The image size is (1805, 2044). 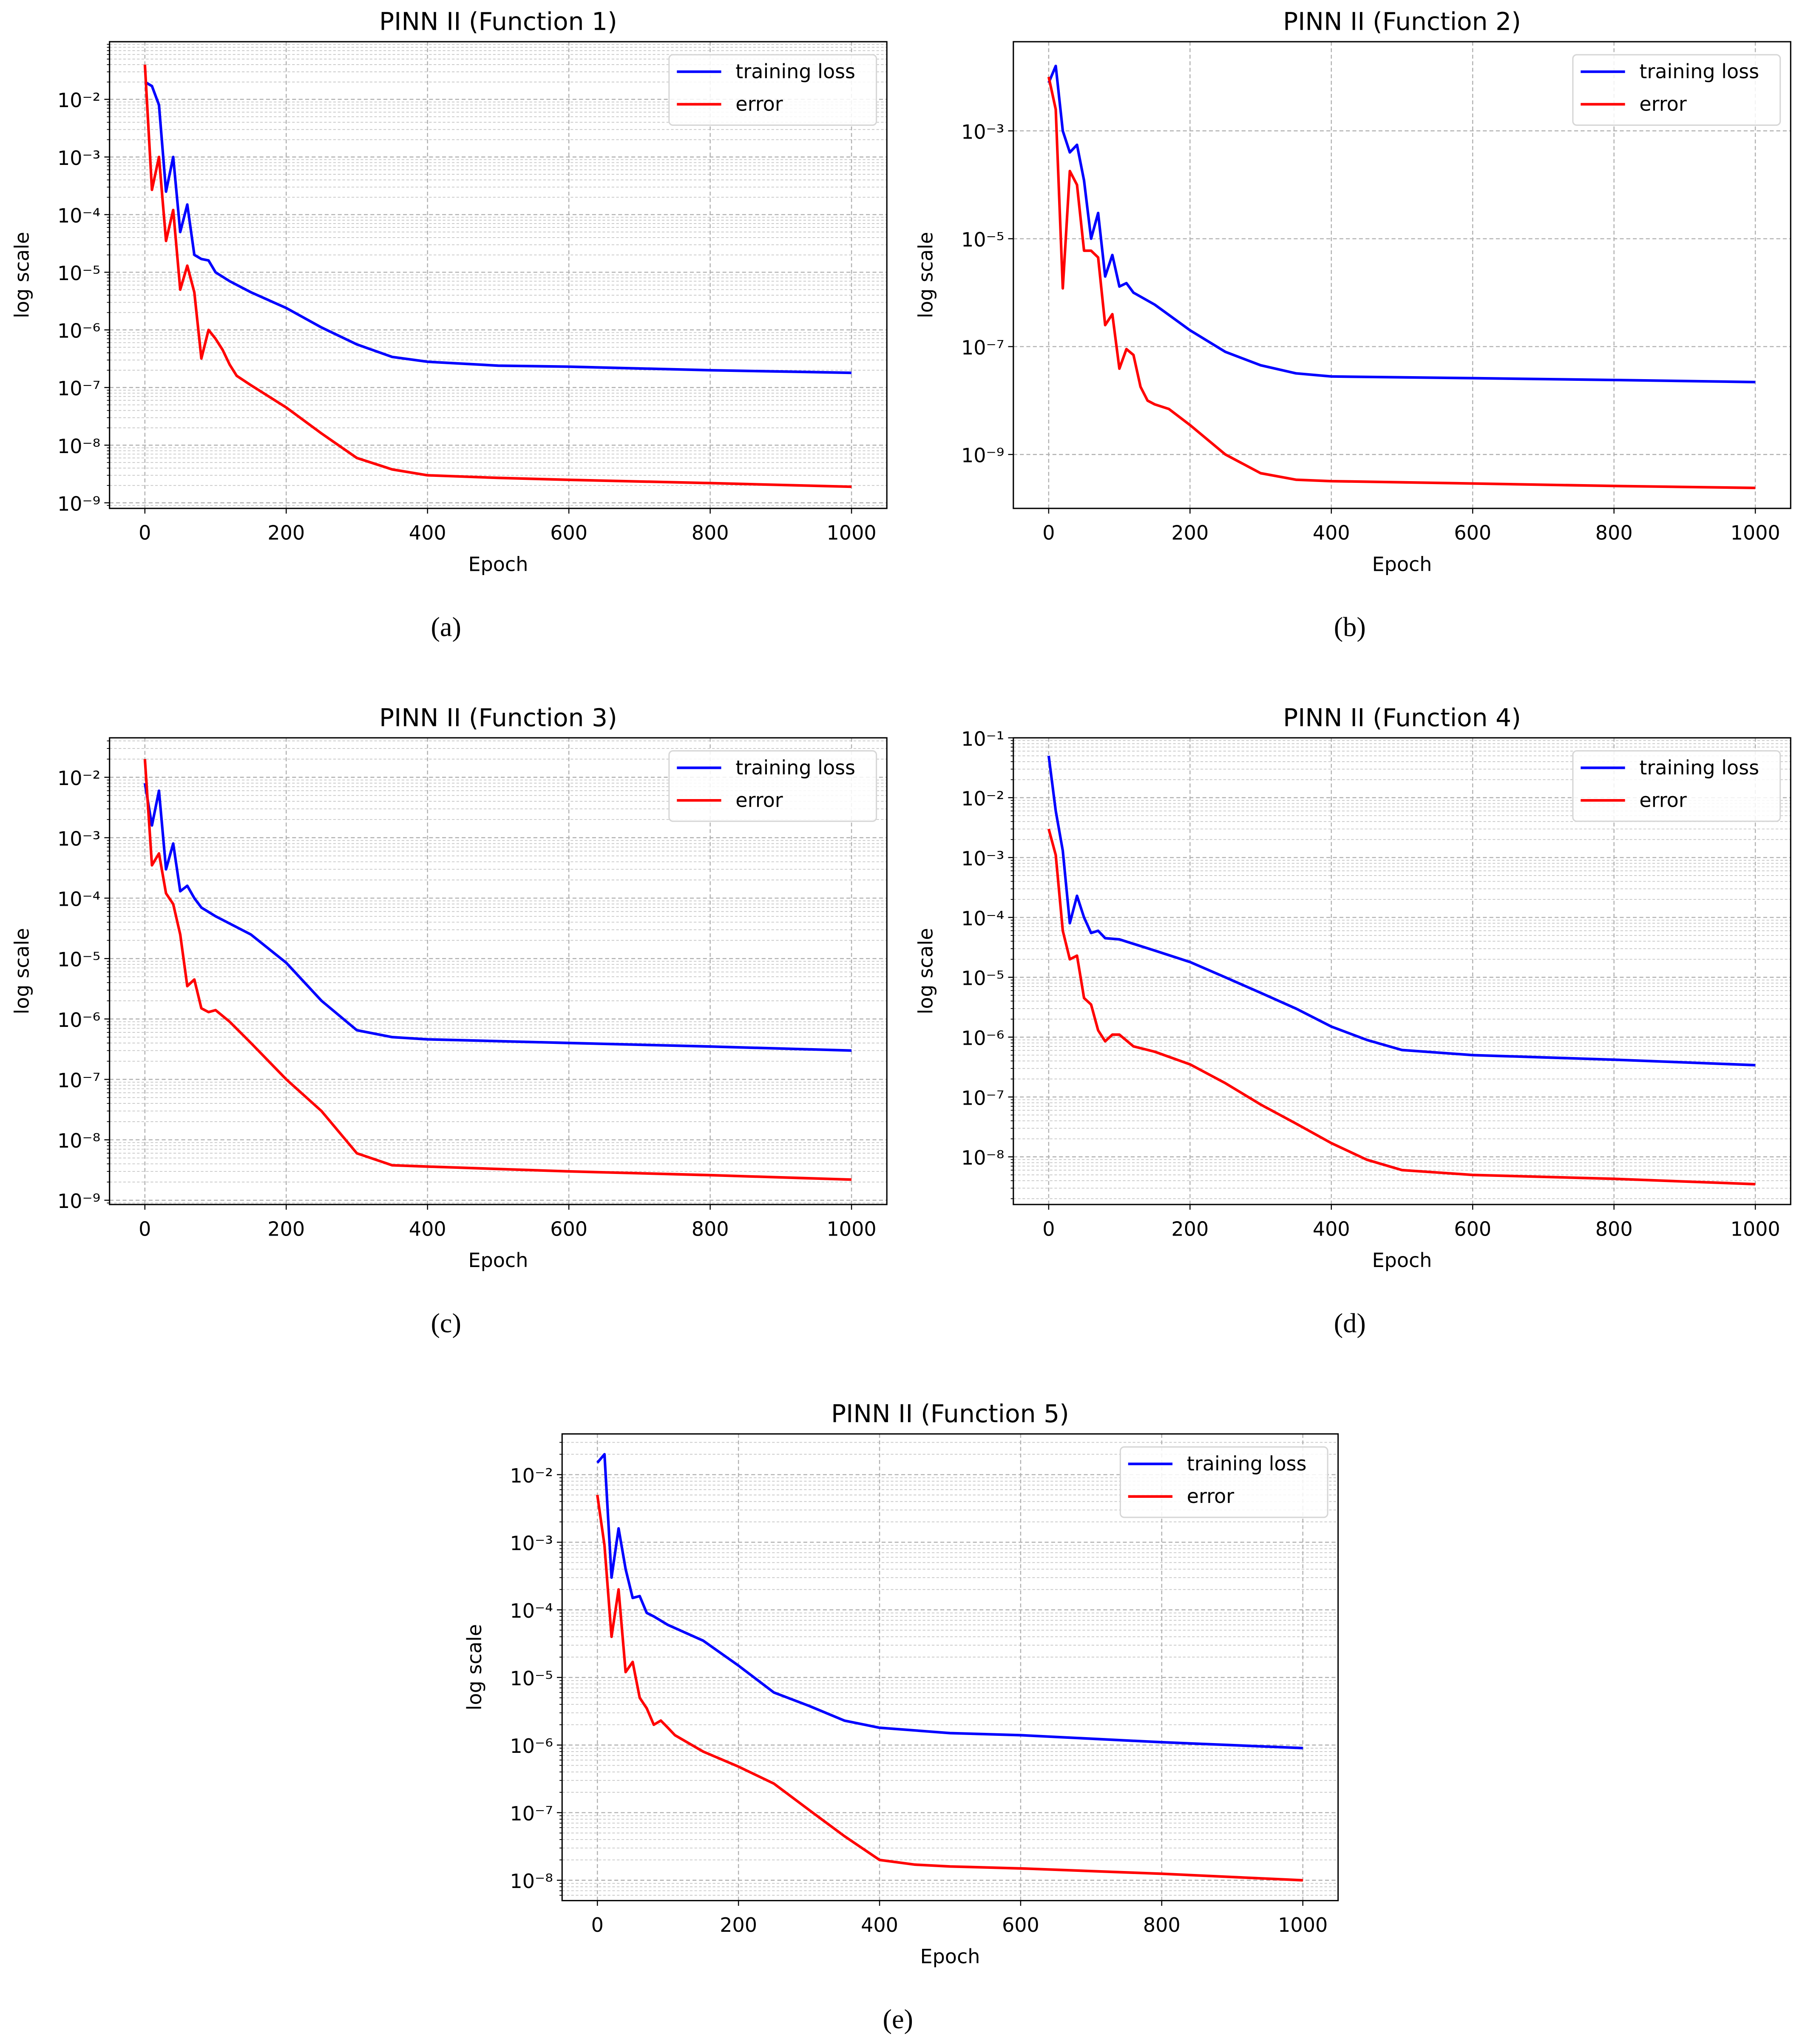 What do you see at coordinates (498, 21) in the screenshot?
I see `chart-title: PINN II (Function 1)` at bounding box center [498, 21].